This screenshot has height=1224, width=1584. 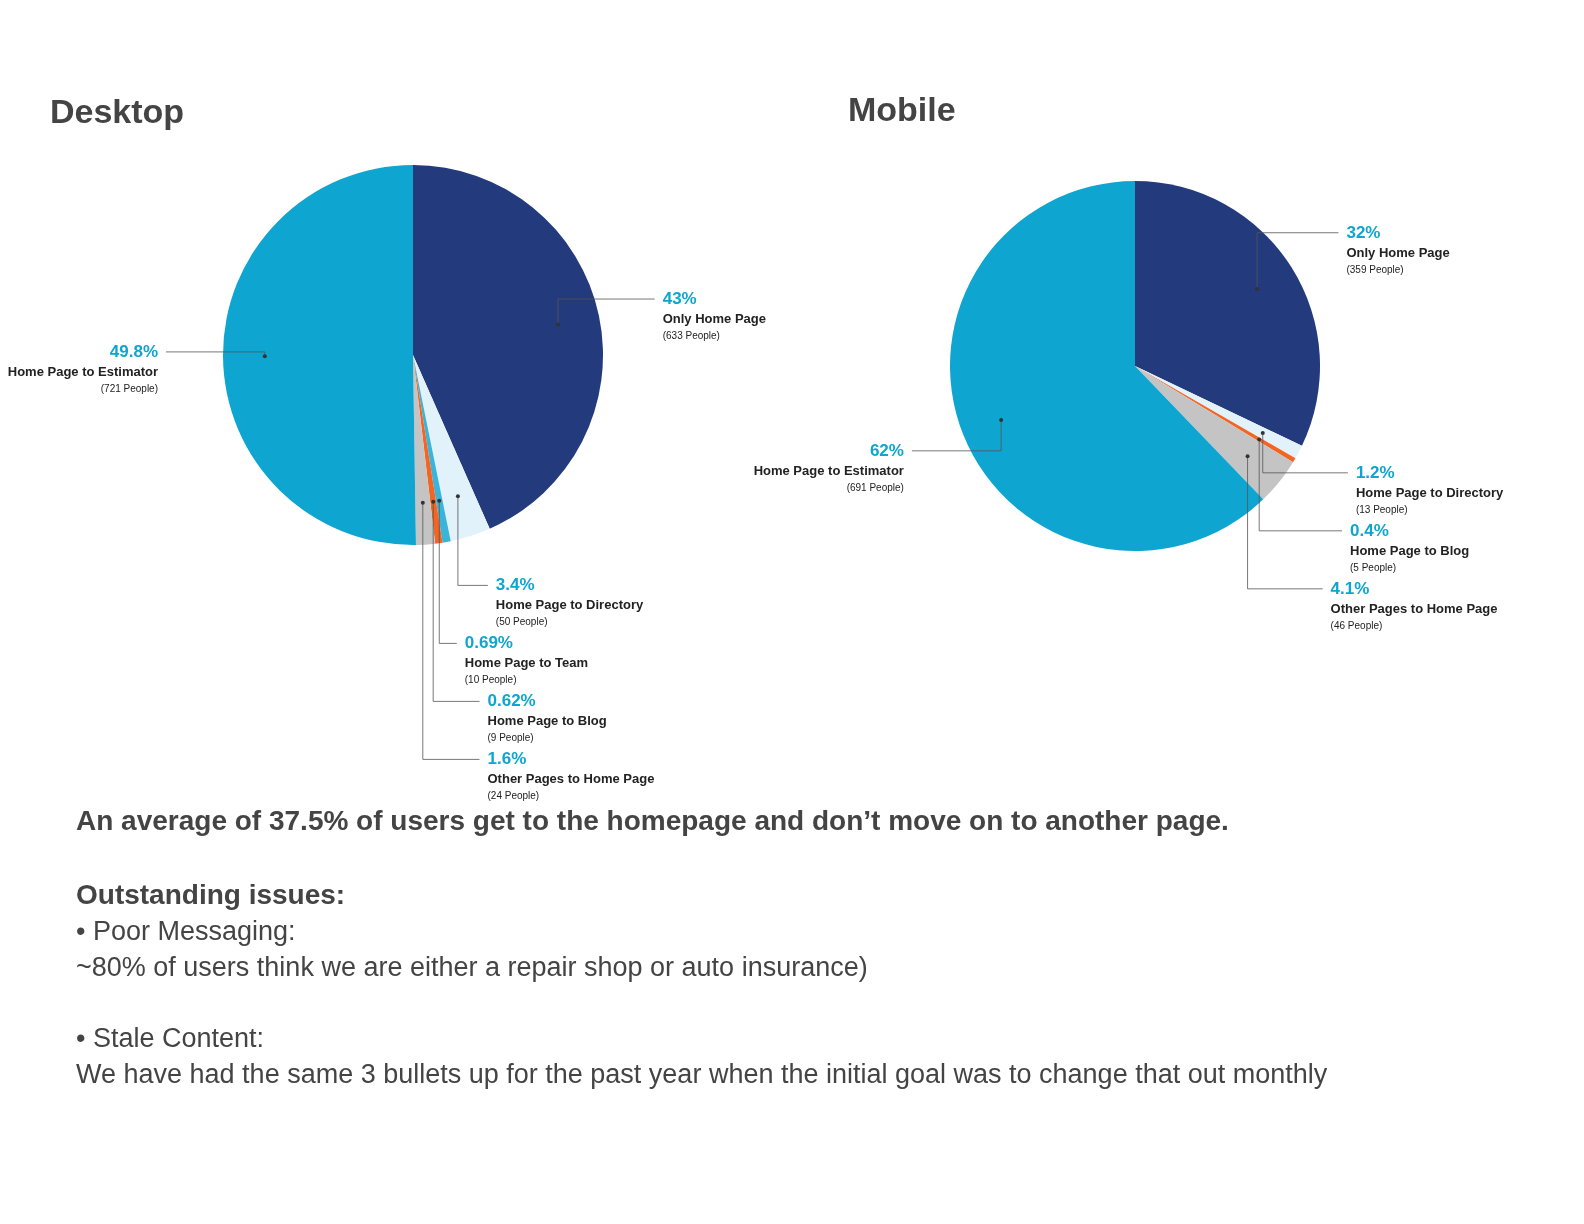 I want to click on text: An average of 37.5% of users get to the homepage and don’t move on to another page., so click(x=652, y=820).